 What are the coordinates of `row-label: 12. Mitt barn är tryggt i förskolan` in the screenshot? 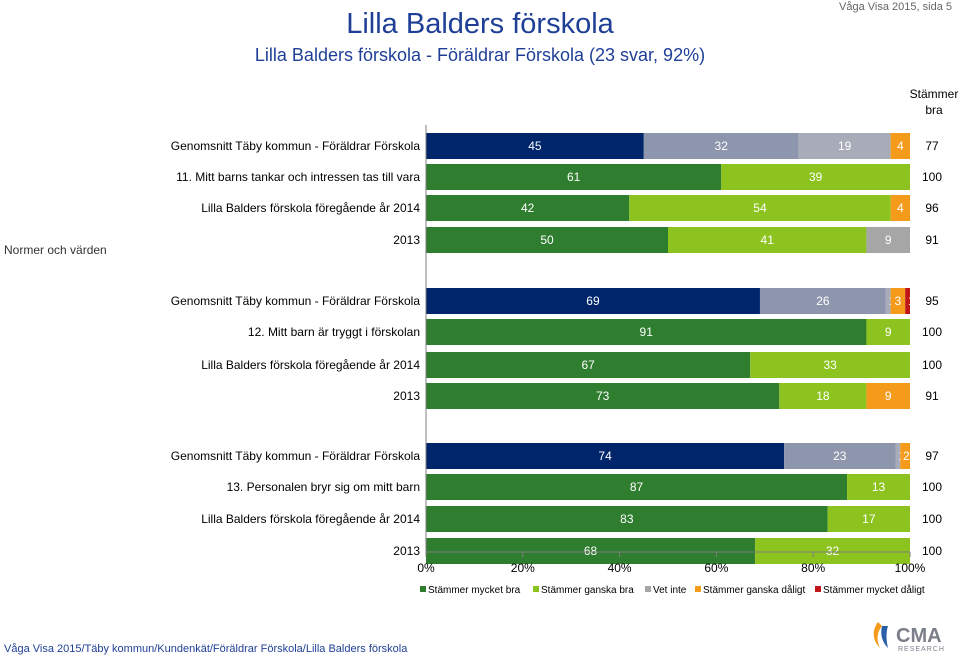 It's located at (334, 332).